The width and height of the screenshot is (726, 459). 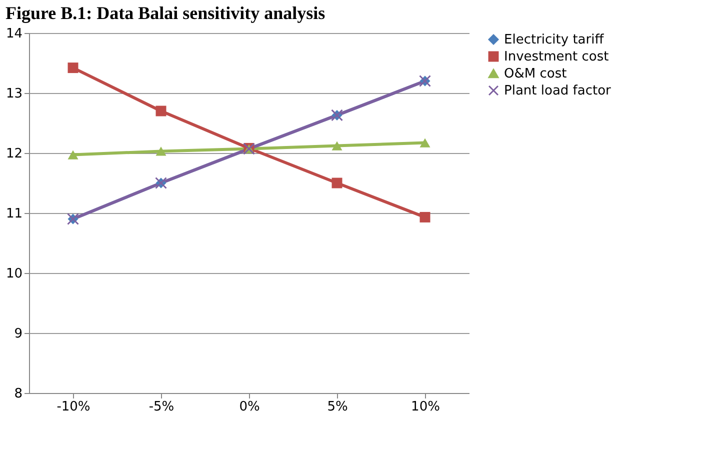 What do you see at coordinates (14, 34) in the screenshot?
I see `y-tick-label: 14` at bounding box center [14, 34].